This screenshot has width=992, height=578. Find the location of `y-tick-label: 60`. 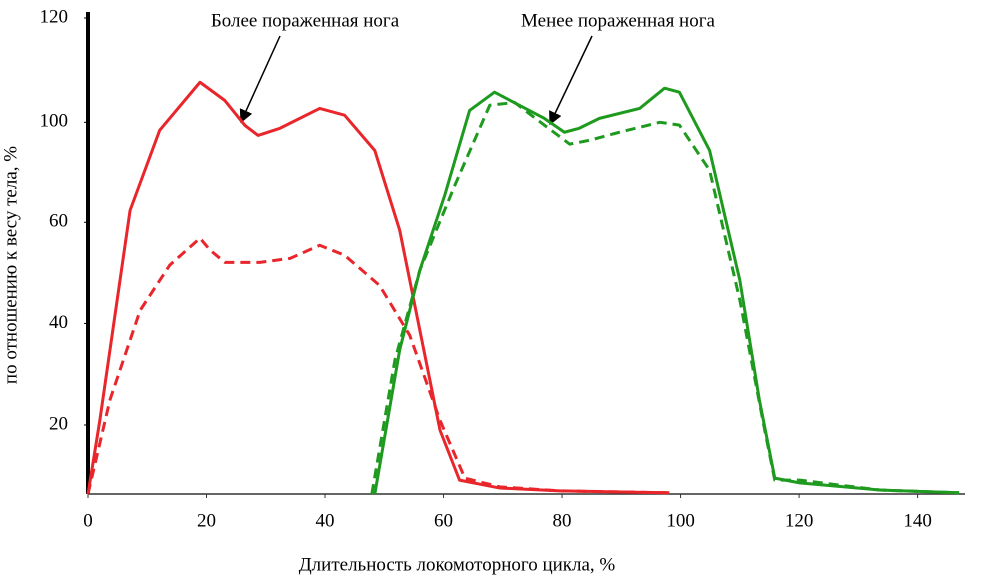

y-tick-label: 60 is located at coordinates (58, 221).